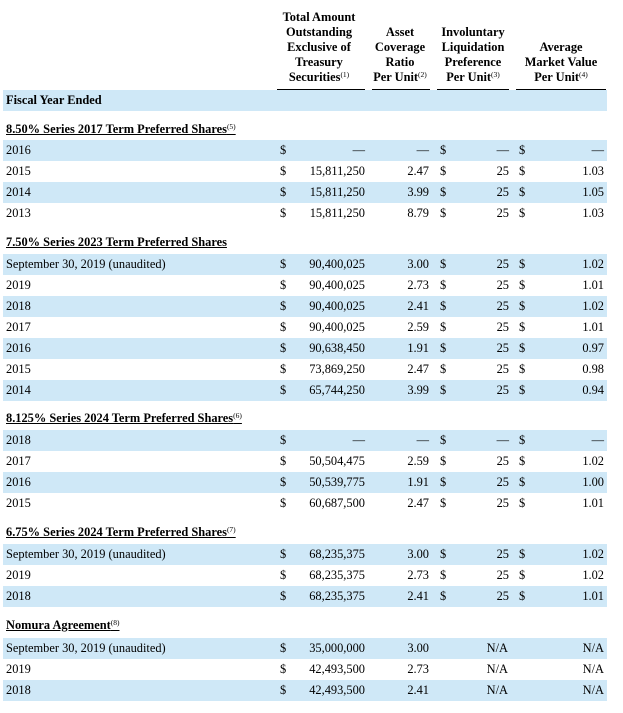  I want to click on header-rule, so click(561, 89).